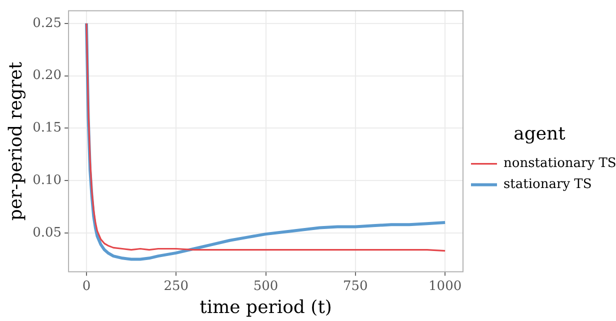  What do you see at coordinates (445, 286) in the screenshot?
I see `x-tick-label: 1000` at bounding box center [445, 286].